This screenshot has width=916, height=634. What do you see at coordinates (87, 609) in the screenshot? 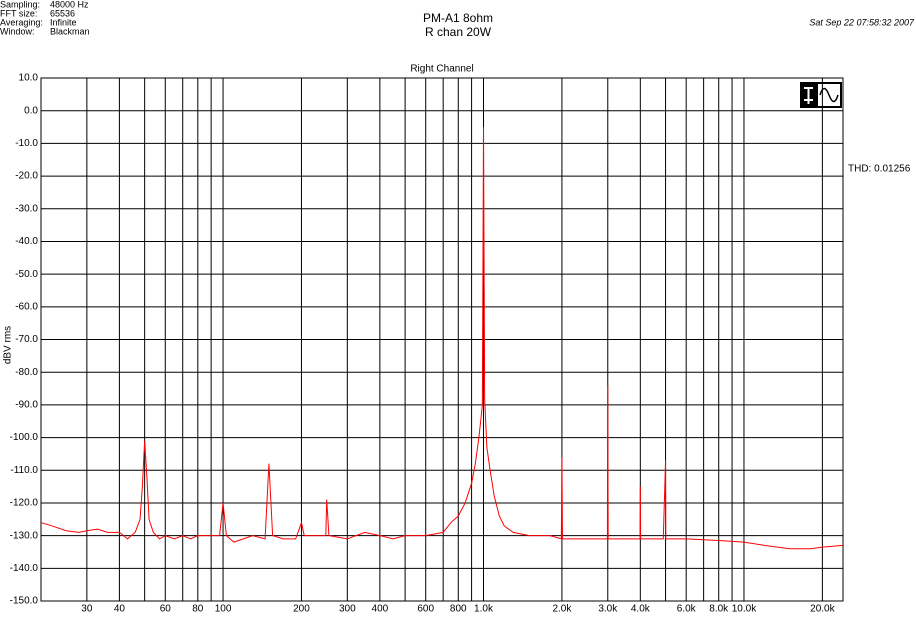
I see `x-tick-label: 30` at bounding box center [87, 609].